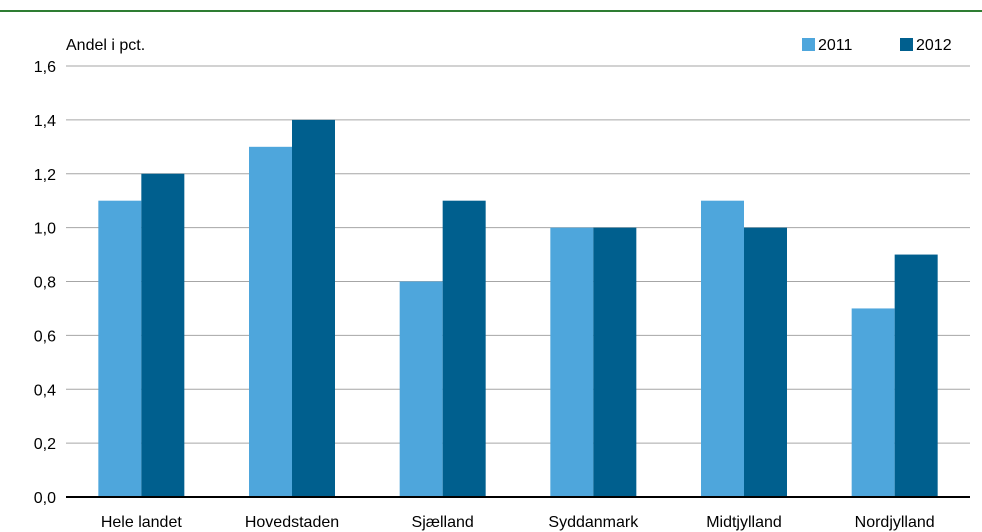 This screenshot has width=982, height=532. Describe the element at coordinates (934, 45) in the screenshot. I see `legend-label: 2012` at that location.